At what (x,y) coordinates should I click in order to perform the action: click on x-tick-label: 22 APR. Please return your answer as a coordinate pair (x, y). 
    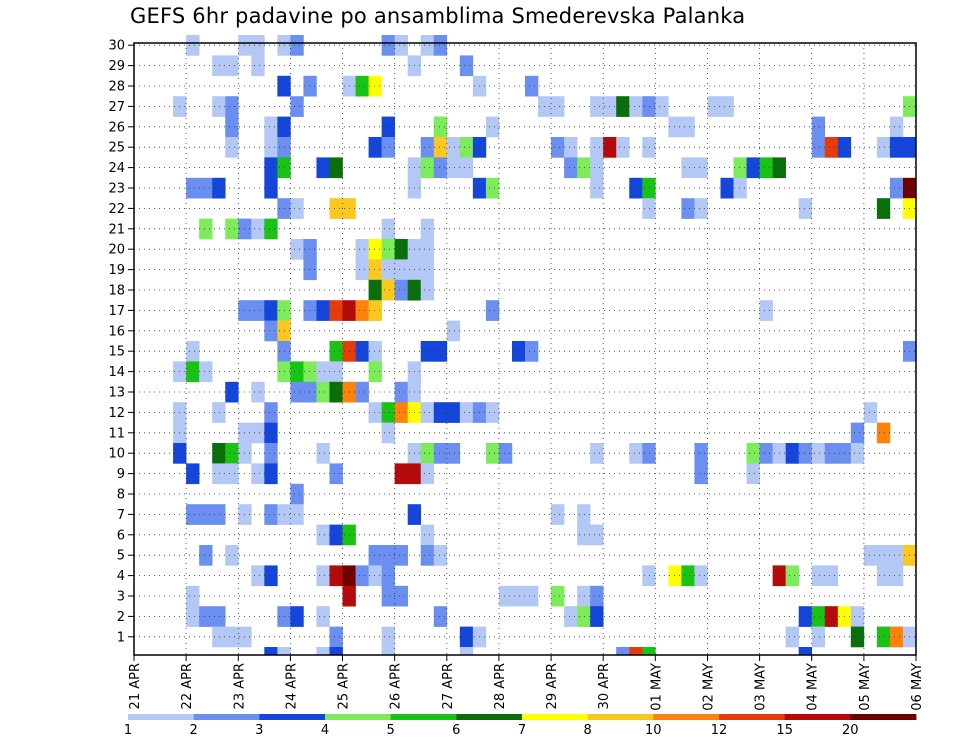
    Looking at the image, I should click on (187, 686).